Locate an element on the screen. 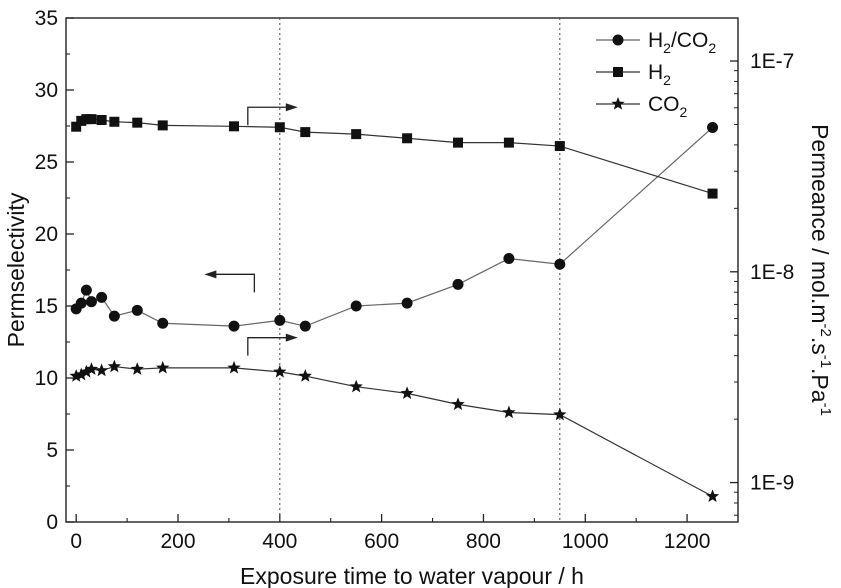  y-left-tick-label: 30 is located at coordinates (46, 90).